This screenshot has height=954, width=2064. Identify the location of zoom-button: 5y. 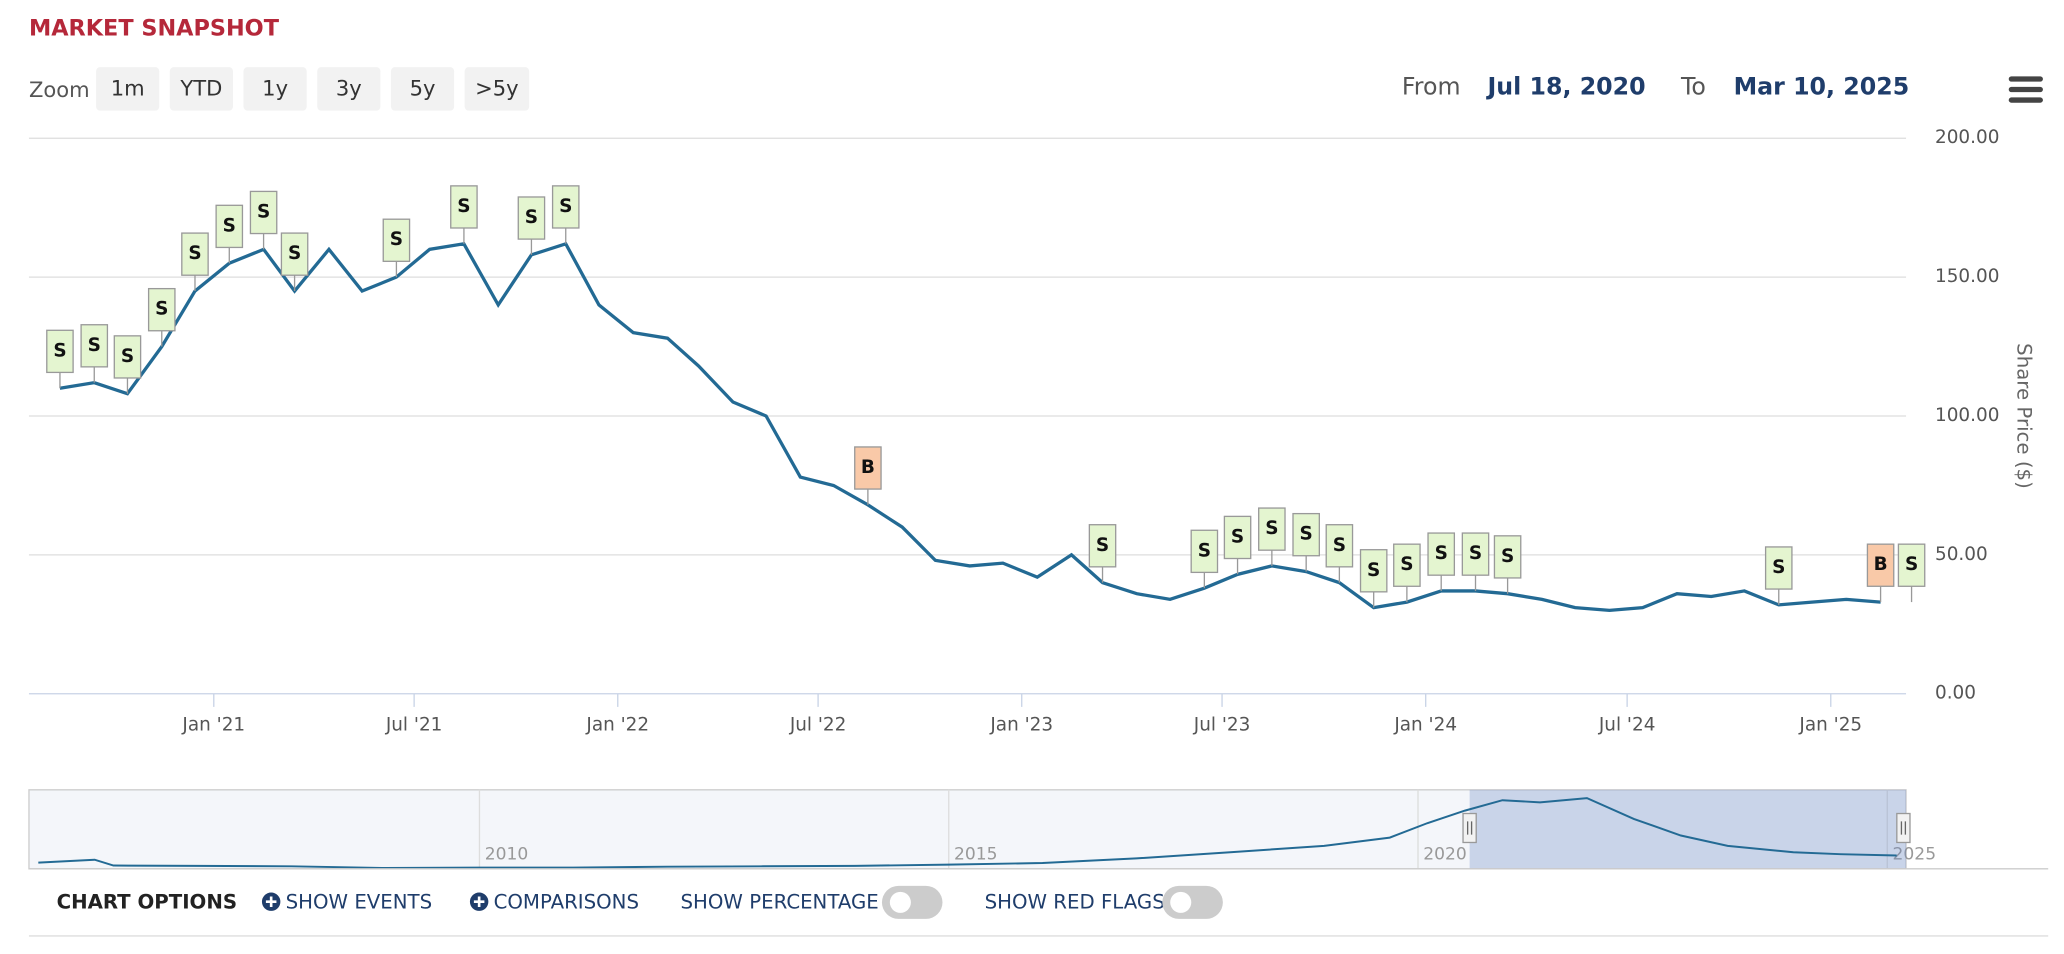
(422, 89).